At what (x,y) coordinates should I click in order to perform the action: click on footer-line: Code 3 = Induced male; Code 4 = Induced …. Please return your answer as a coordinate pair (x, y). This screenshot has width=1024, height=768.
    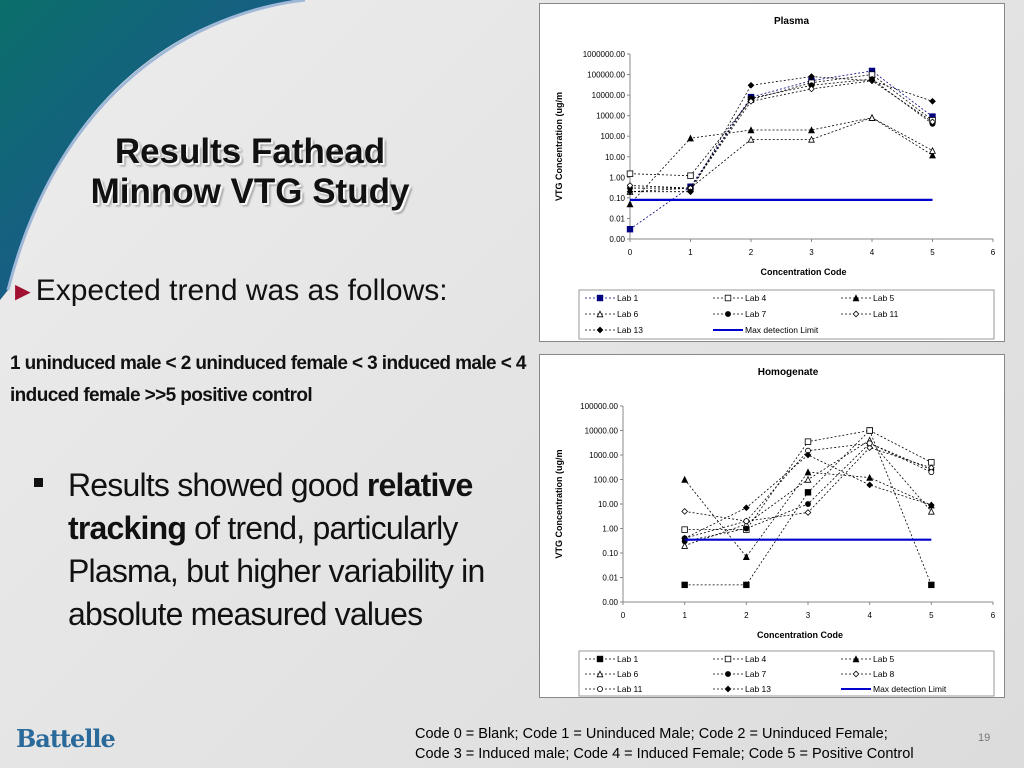
    Looking at the image, I should click on (664, 754).